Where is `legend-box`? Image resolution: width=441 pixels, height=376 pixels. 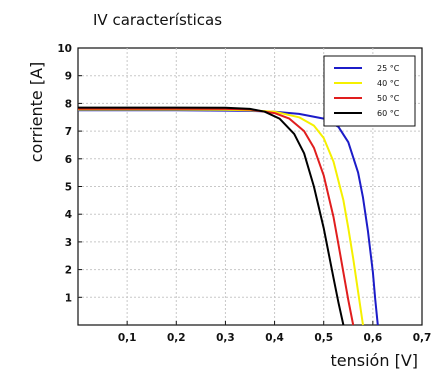
legend-box is located at coordinates (369, 91).